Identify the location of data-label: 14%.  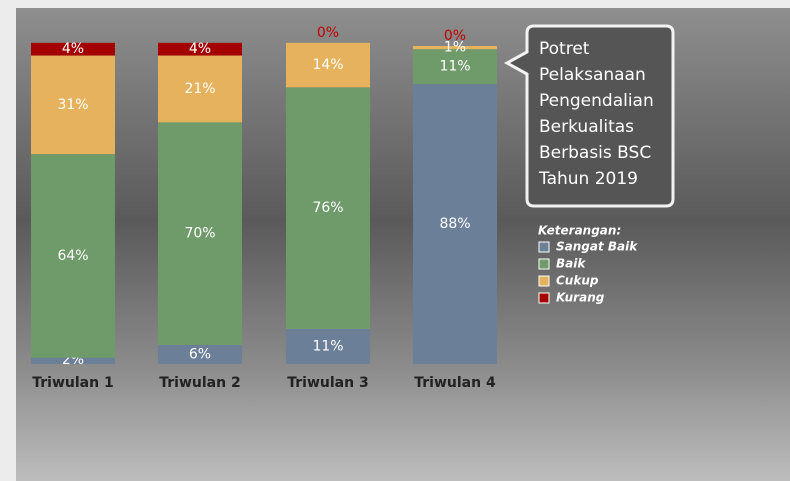
(327, 65).